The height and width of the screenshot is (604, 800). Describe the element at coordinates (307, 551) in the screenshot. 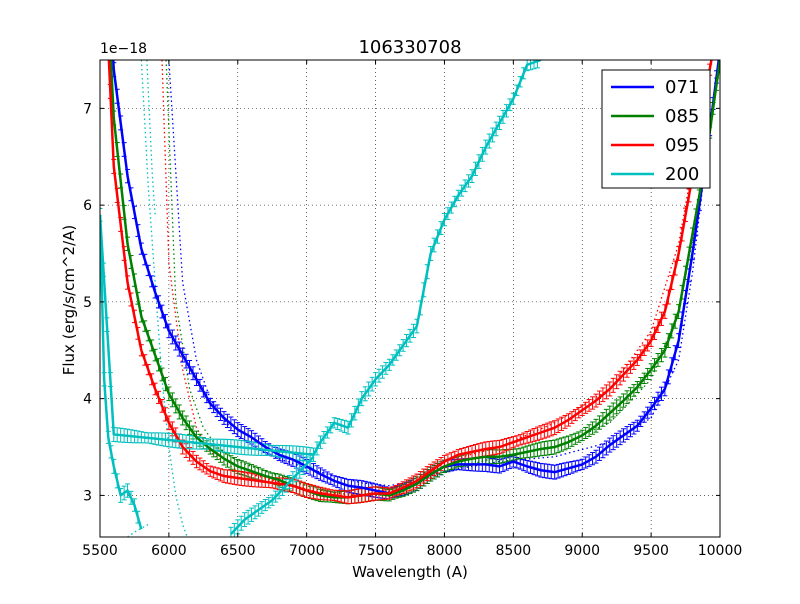

I see `x-tick-label: 7000` at that location.